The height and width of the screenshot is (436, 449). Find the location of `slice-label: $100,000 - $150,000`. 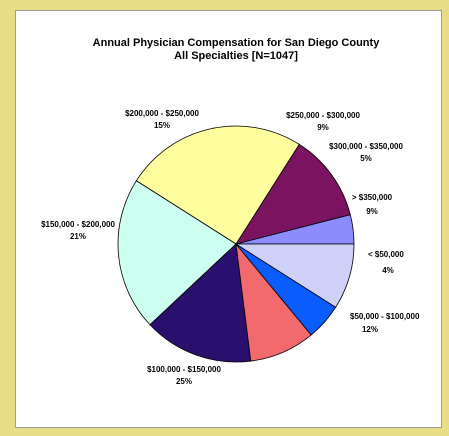

slice-label: $100,000 - $150,000 is located at coordinates (184, 369).